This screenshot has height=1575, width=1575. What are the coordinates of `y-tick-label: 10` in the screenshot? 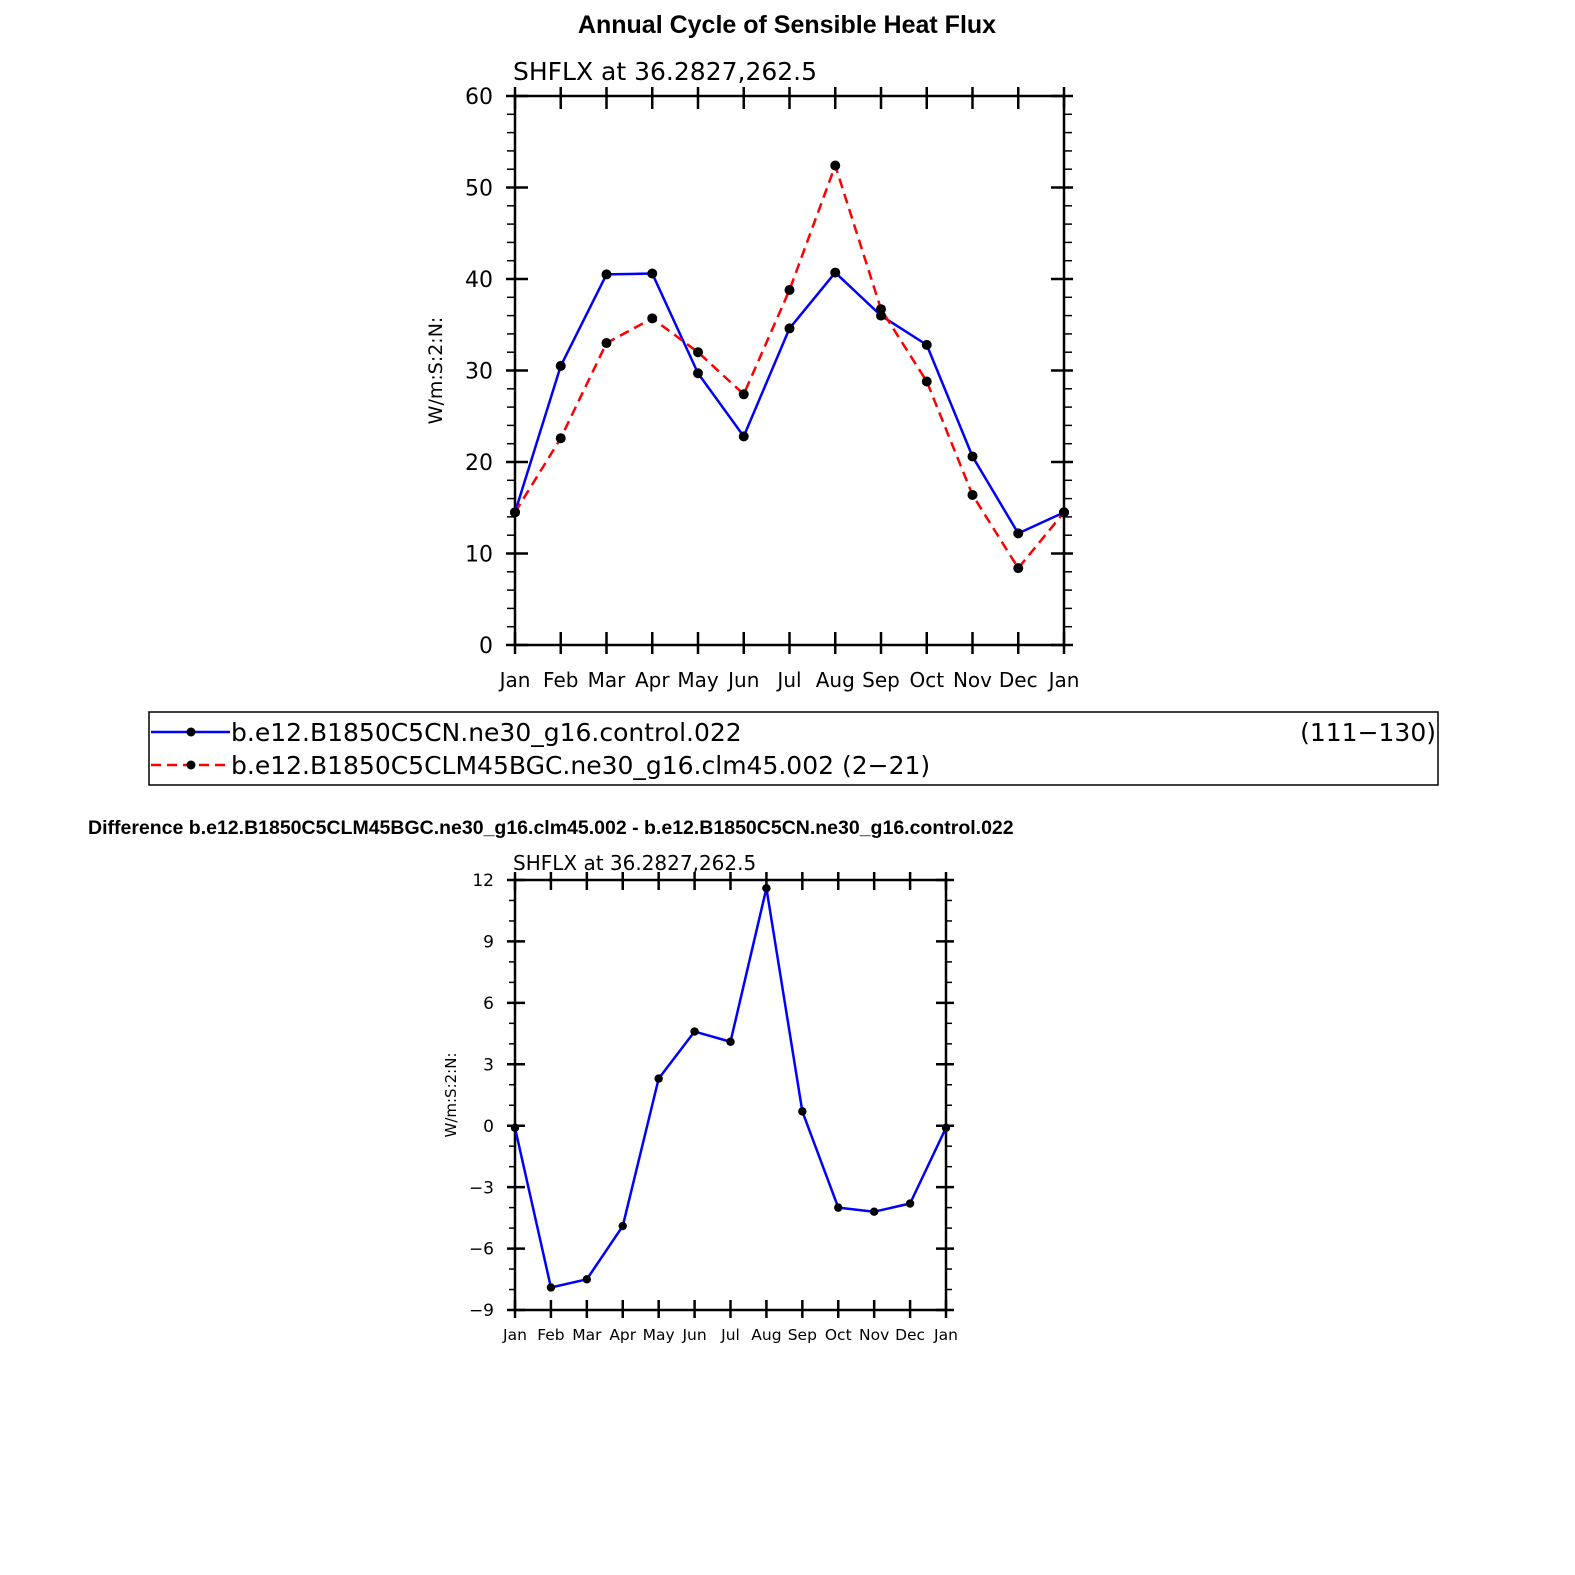 It's located at (479, 554).